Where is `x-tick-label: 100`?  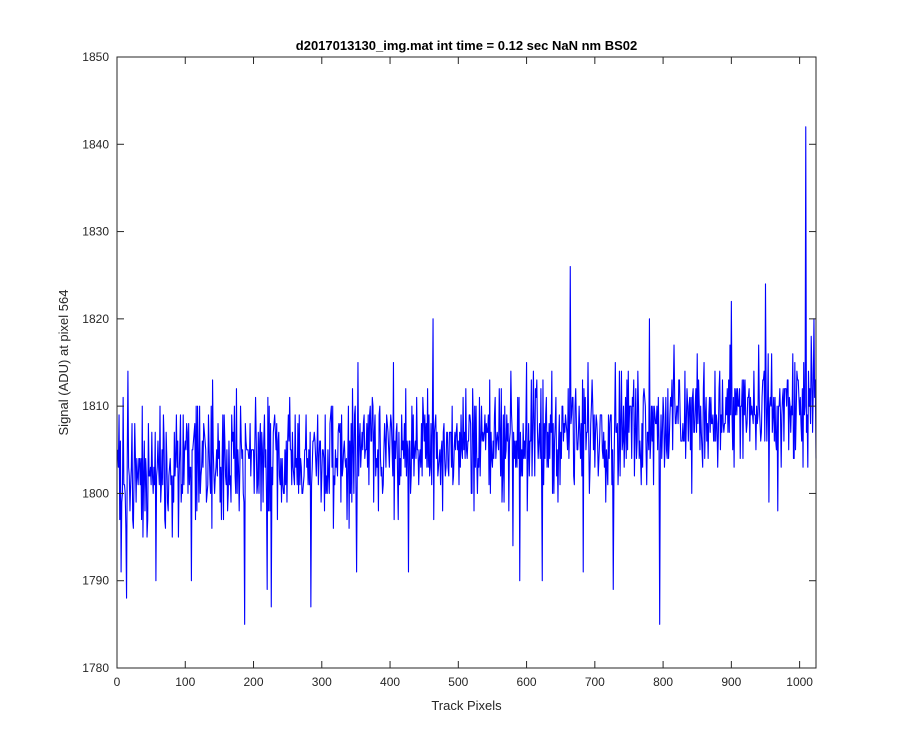 x-tick-label: 100 is located at coordinates (185, 682).